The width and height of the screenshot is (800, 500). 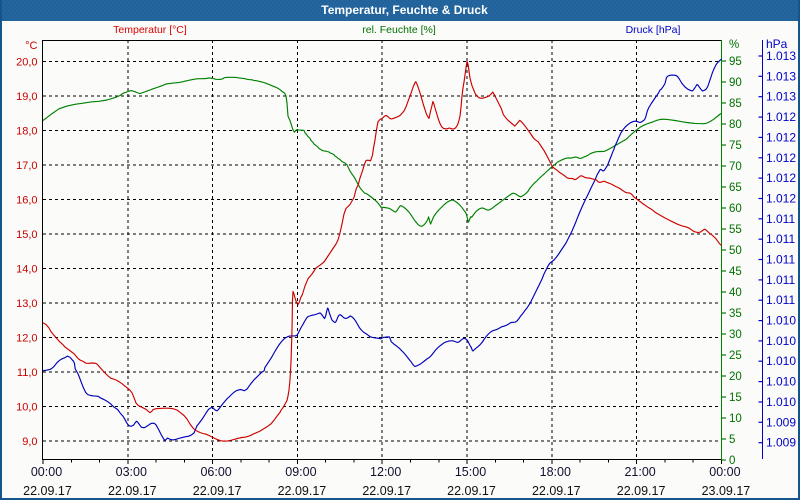 What do you see at coordinates (735, 272) in the screenshot?
I see `svg-text: 45` at bounding box center [735, 272].